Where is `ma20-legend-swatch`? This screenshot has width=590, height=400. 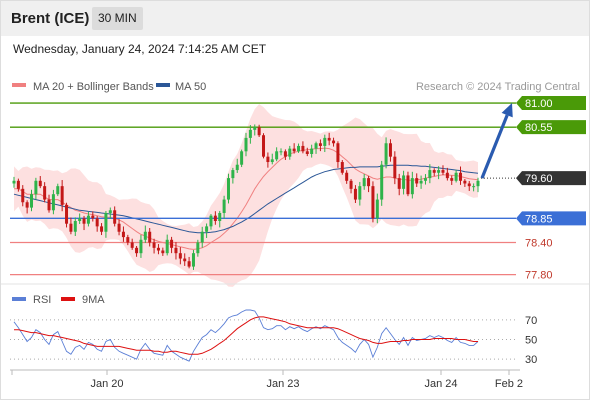
ma20-legend-swatch is located at coordinates (19, 85).